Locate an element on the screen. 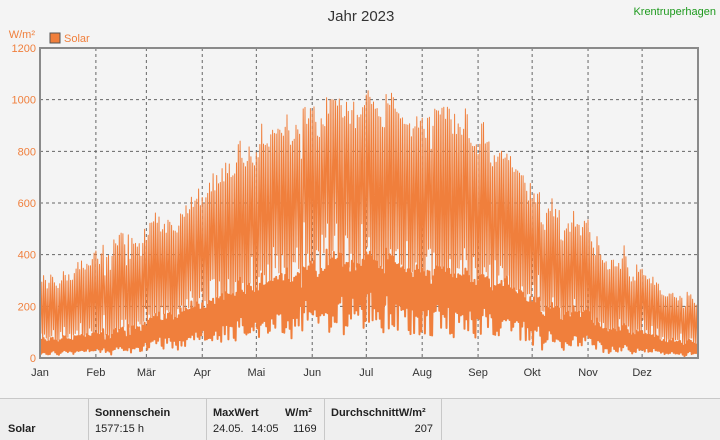 This screenshot has height=440, width=720. y-tick-label: 600 is located at coordinates (27, 204).